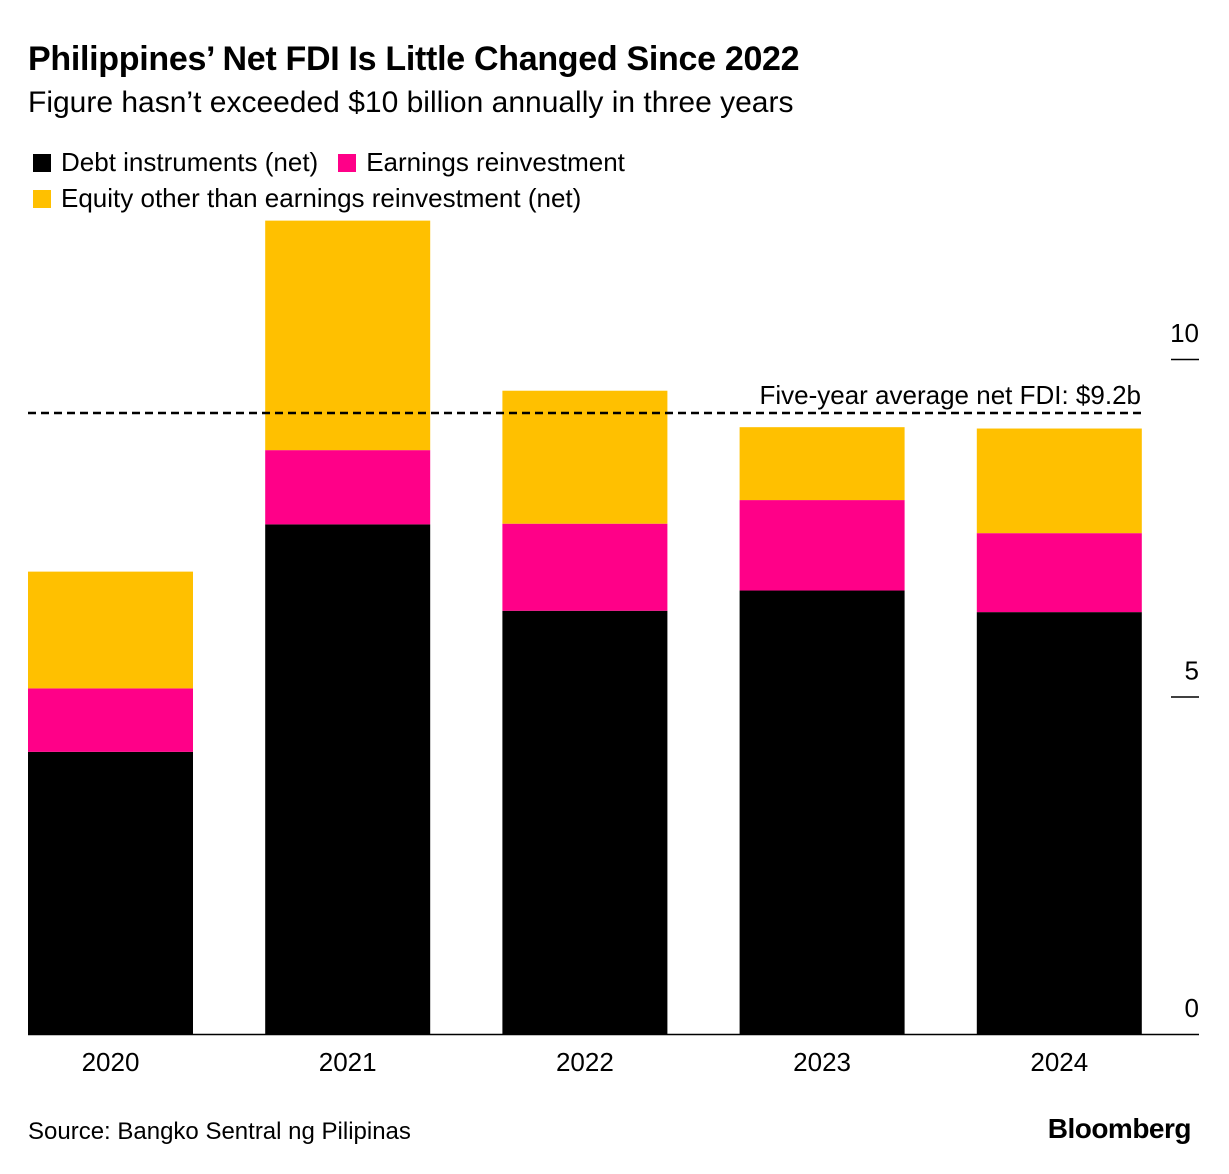 The height and width of the screenshot is (1174, 1229). What do you see at coordinates (1059, 573) in the screenshot?
I see `bar-2024-earnings` at bounding box center [1059, 573].